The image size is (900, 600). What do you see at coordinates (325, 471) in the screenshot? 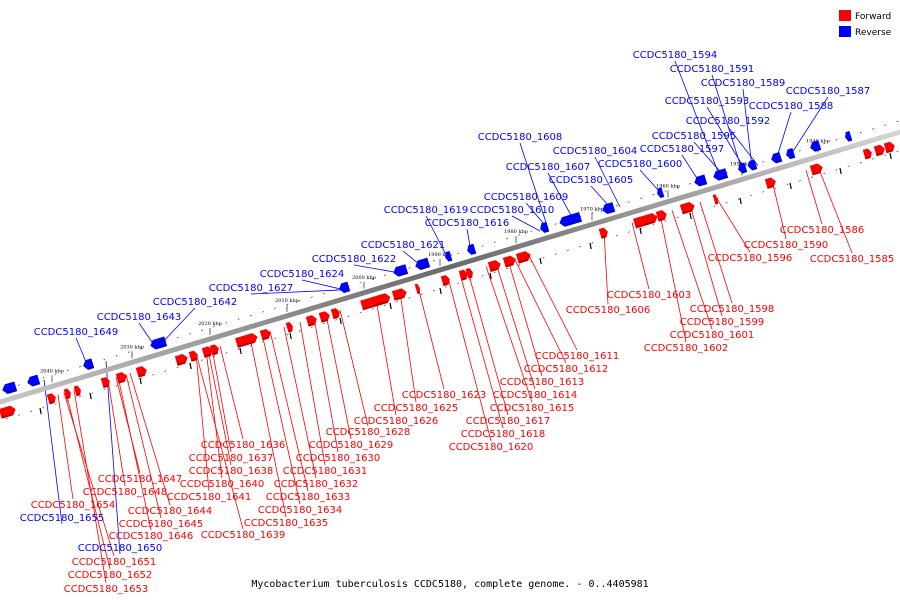
I see `gene-label: CCDC5180_1631` at bounding box center [325, 471].